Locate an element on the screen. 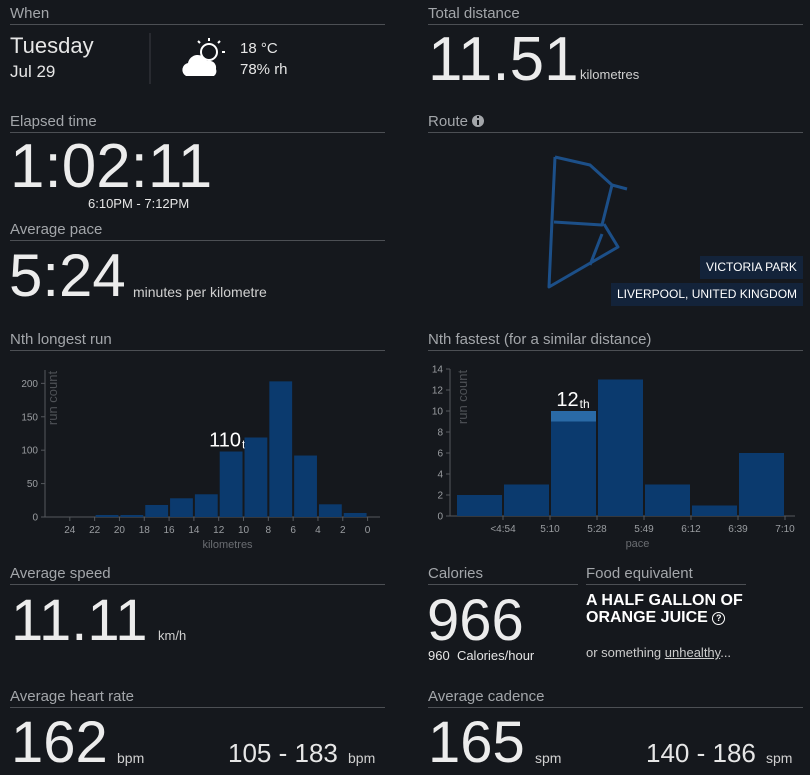 Image resolution: width=810 pixels, height=775 pixels. y-tick-label: 150 is located at coordinates (29, 417).